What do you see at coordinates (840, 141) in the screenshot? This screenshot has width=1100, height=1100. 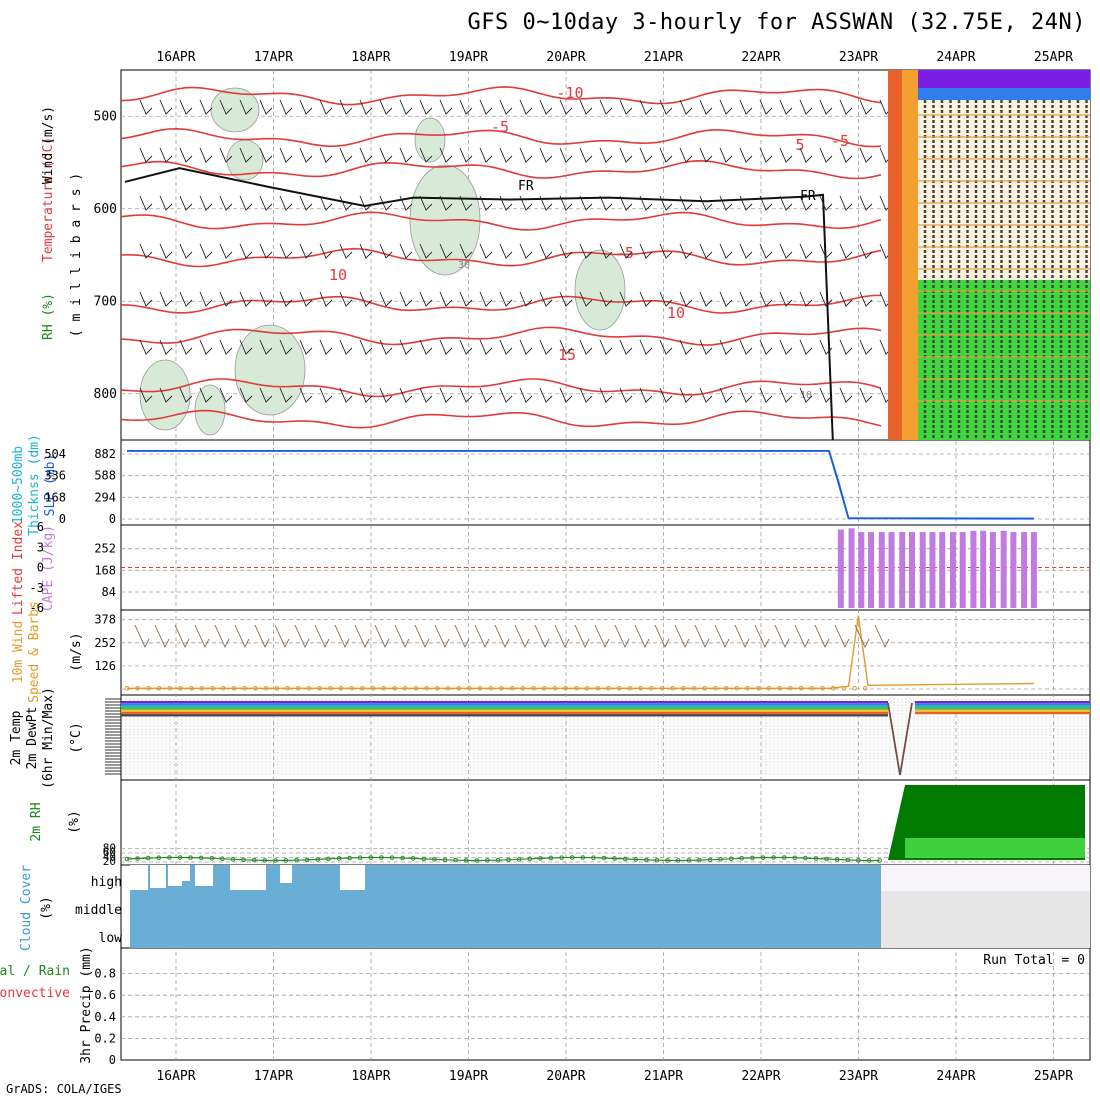 I see `temperature-label-2: -5` at bounding box center [840, 141].